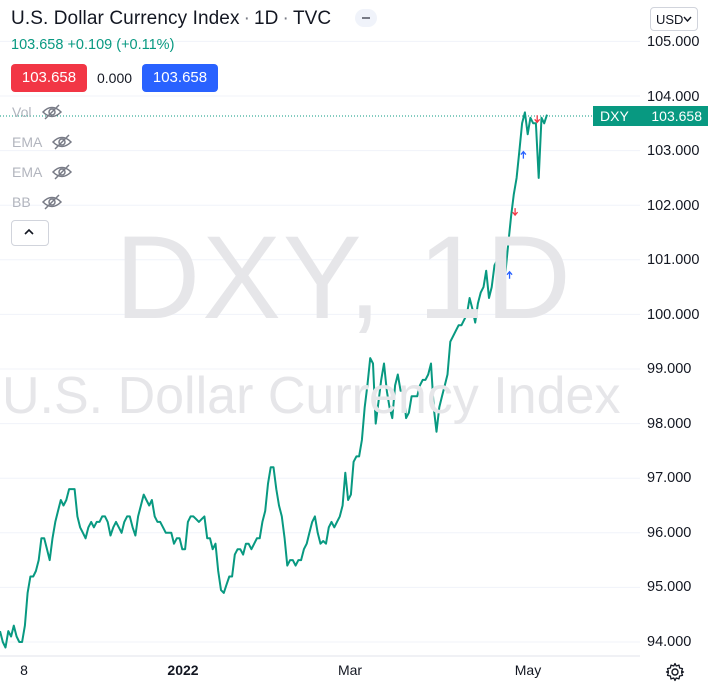 The image size is (718, 690). What do you see at coordinates (366, 18) in the screenshot?
I see `collapse-legend-button` at bounding box center [366, 18].